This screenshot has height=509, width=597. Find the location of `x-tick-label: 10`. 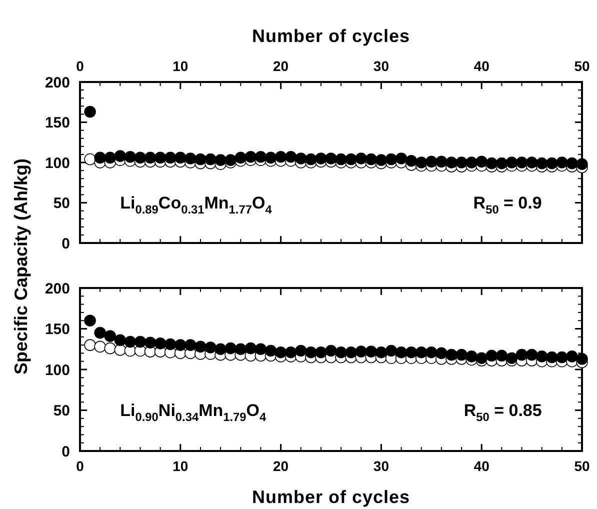

x-tick-label: 10 is located at coordinates (180, 66).